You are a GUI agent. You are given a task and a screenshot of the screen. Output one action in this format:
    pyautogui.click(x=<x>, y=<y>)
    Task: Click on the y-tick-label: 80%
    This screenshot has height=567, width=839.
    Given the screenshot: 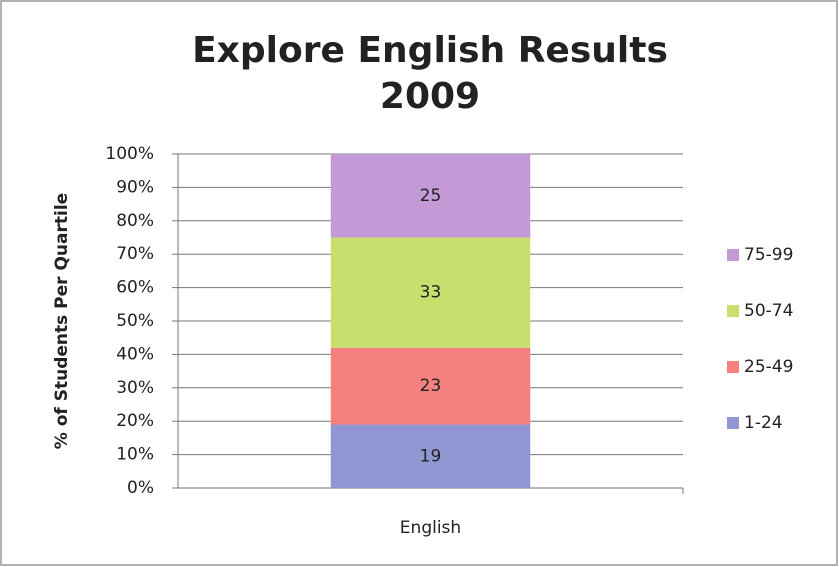 What is the action you would take?
    pyautogui.click(x=135, y=221)
    